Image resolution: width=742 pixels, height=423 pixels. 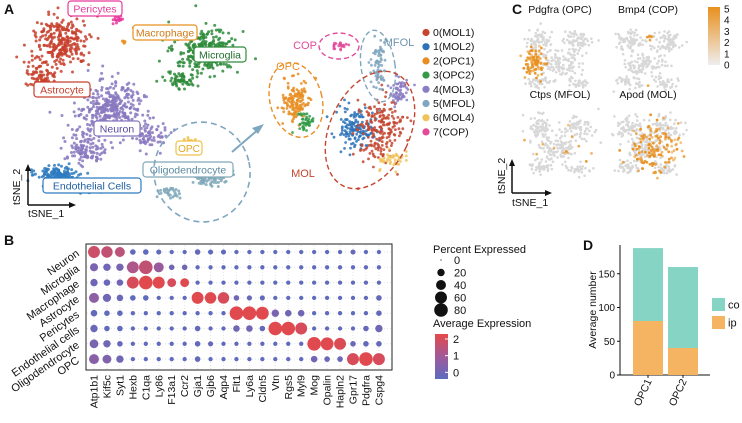 I want to click on size-legend-label: 20, so click(x=460, y=274).